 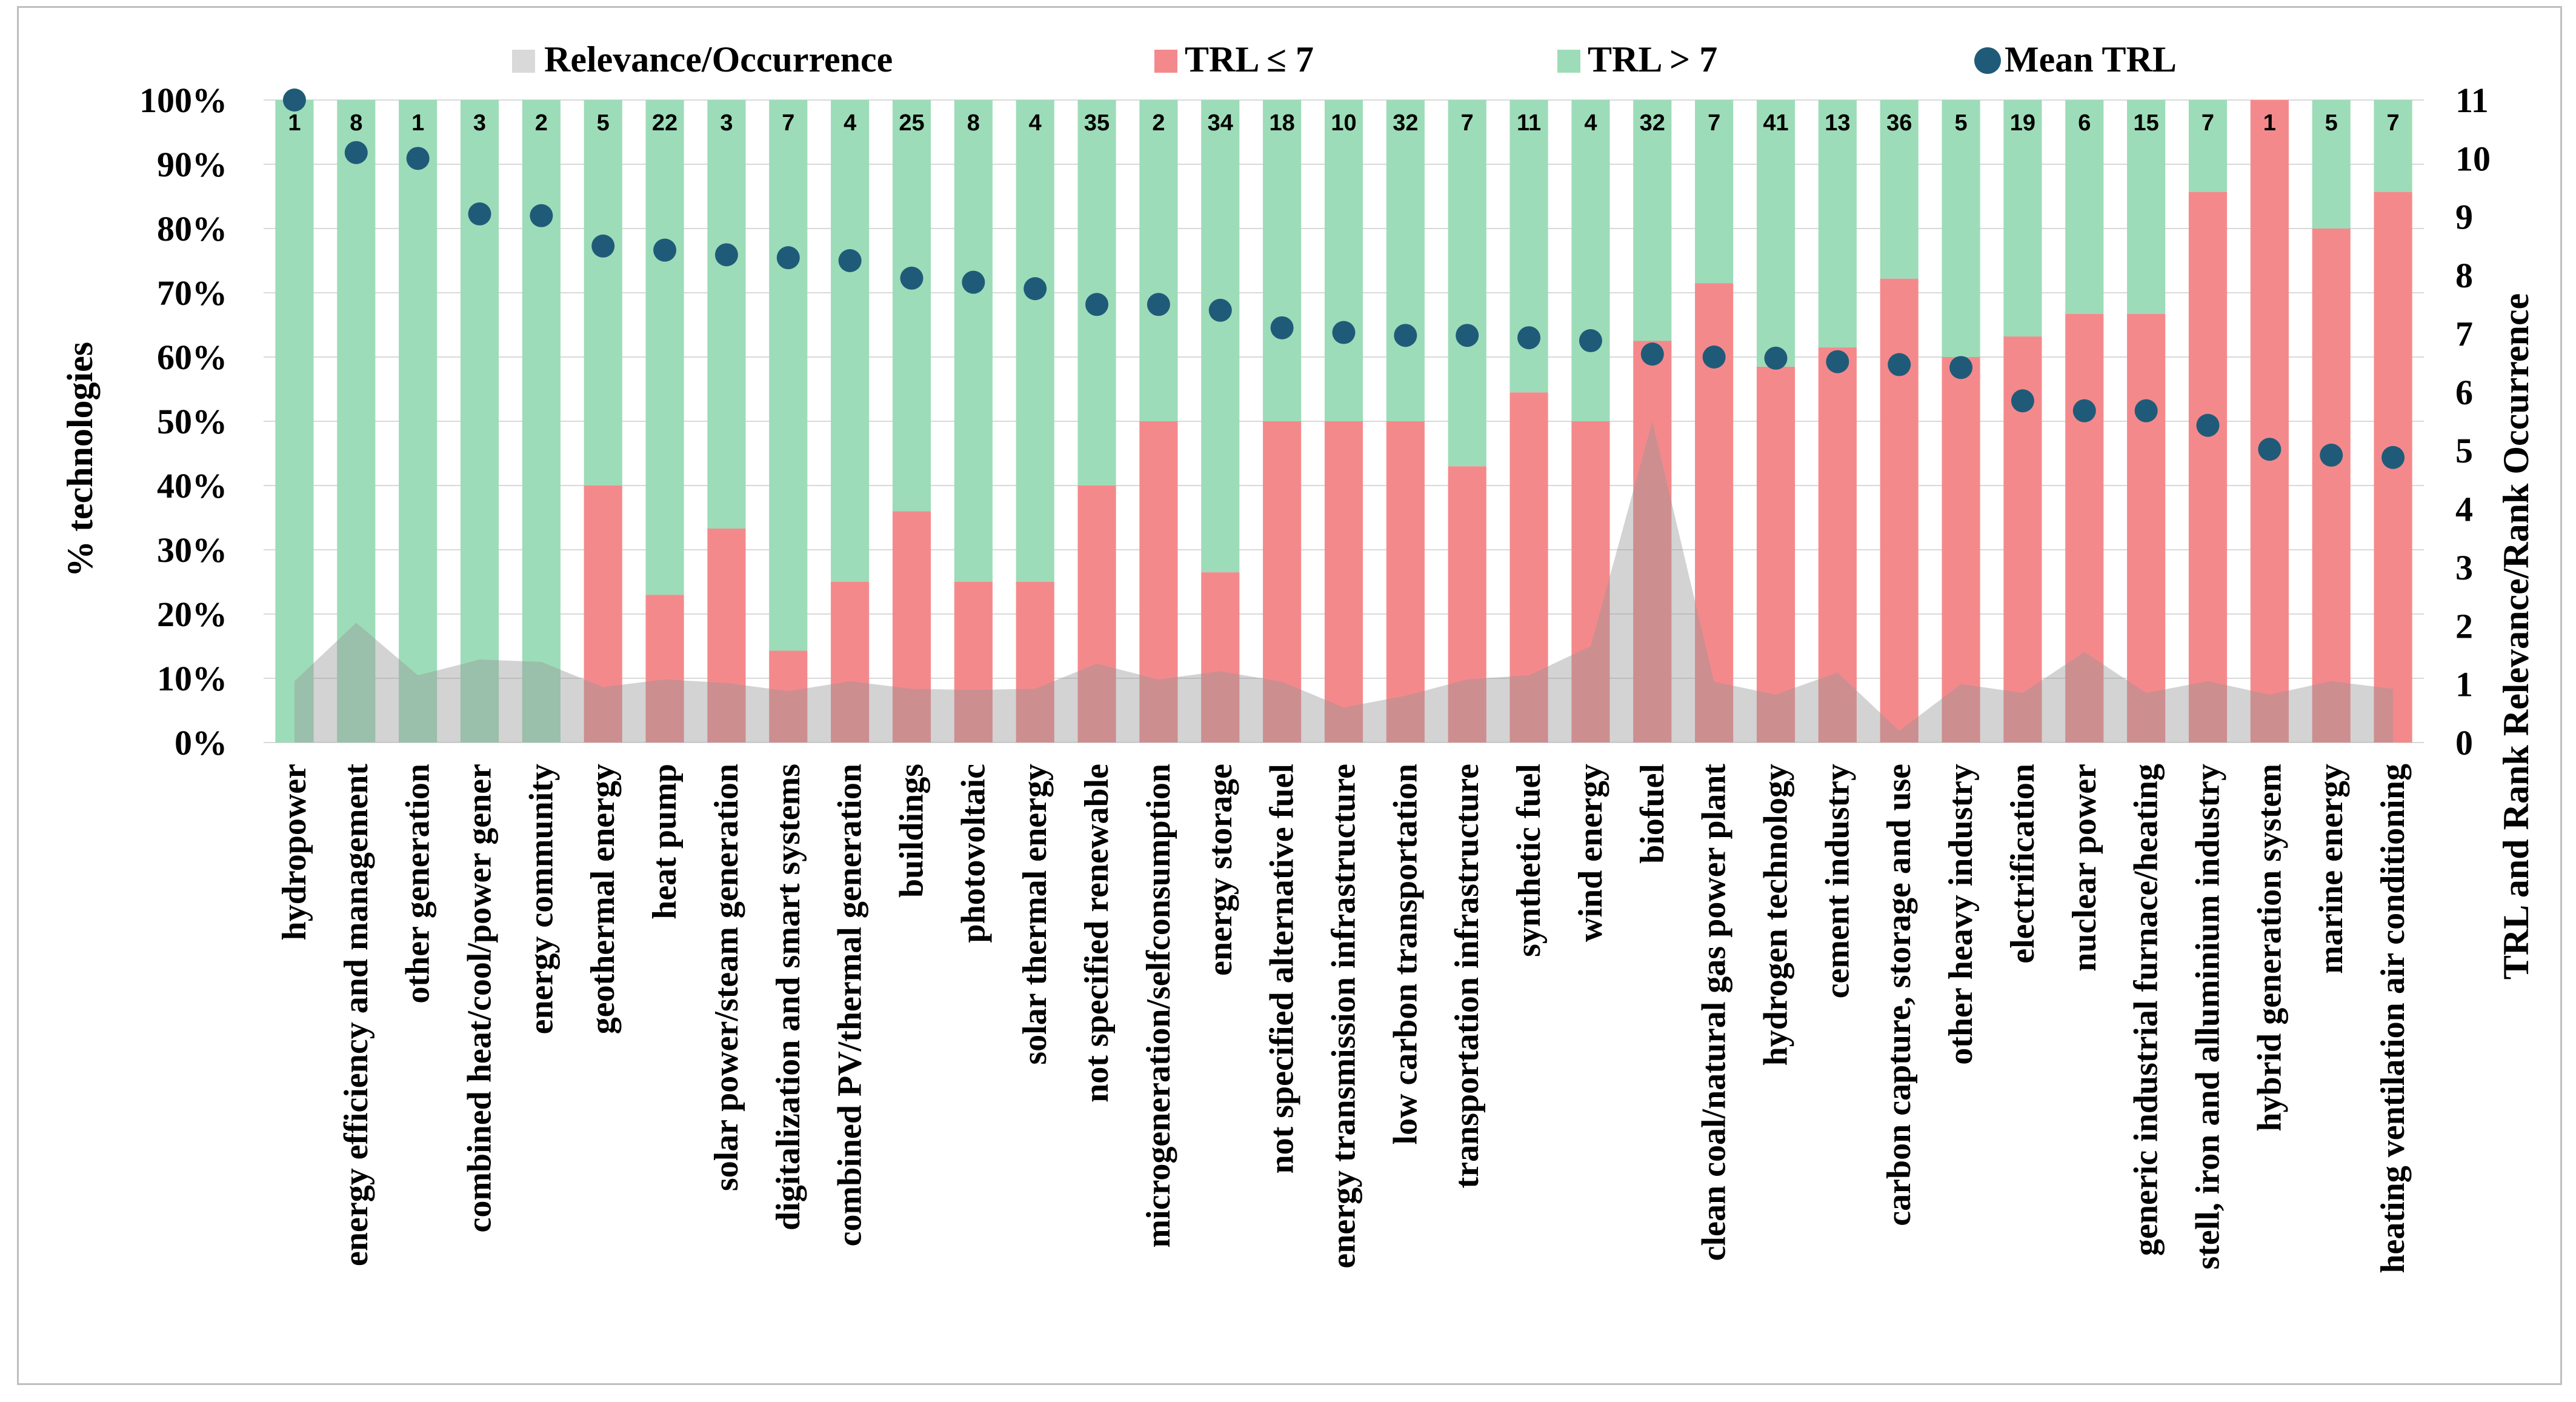 I want to click on right-tick-label: 8, so click(x=2464, y=275).